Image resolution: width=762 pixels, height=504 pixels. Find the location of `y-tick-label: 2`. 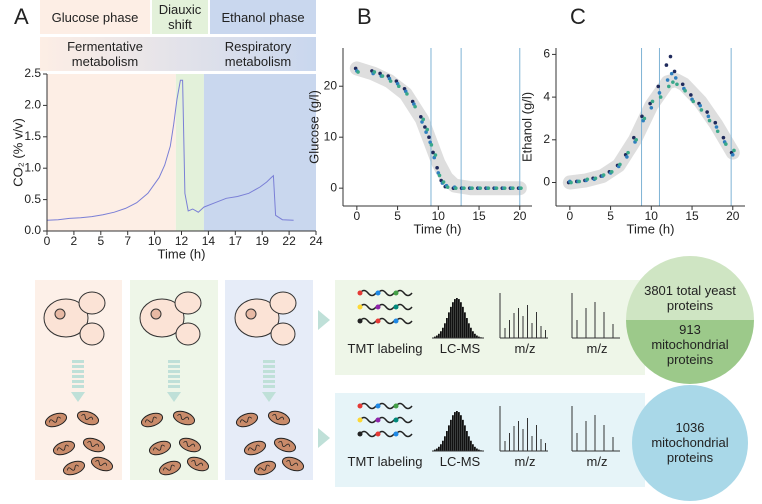

y-tick-label: 2 is located at coordinates (546, 139).